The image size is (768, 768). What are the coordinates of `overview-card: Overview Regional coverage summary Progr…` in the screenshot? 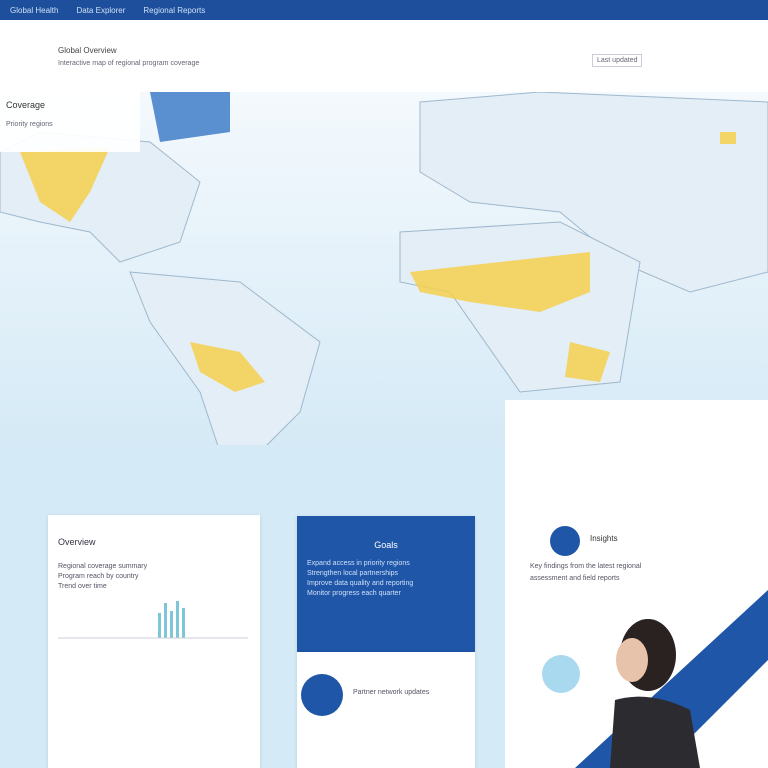 It's located at (154, 641).